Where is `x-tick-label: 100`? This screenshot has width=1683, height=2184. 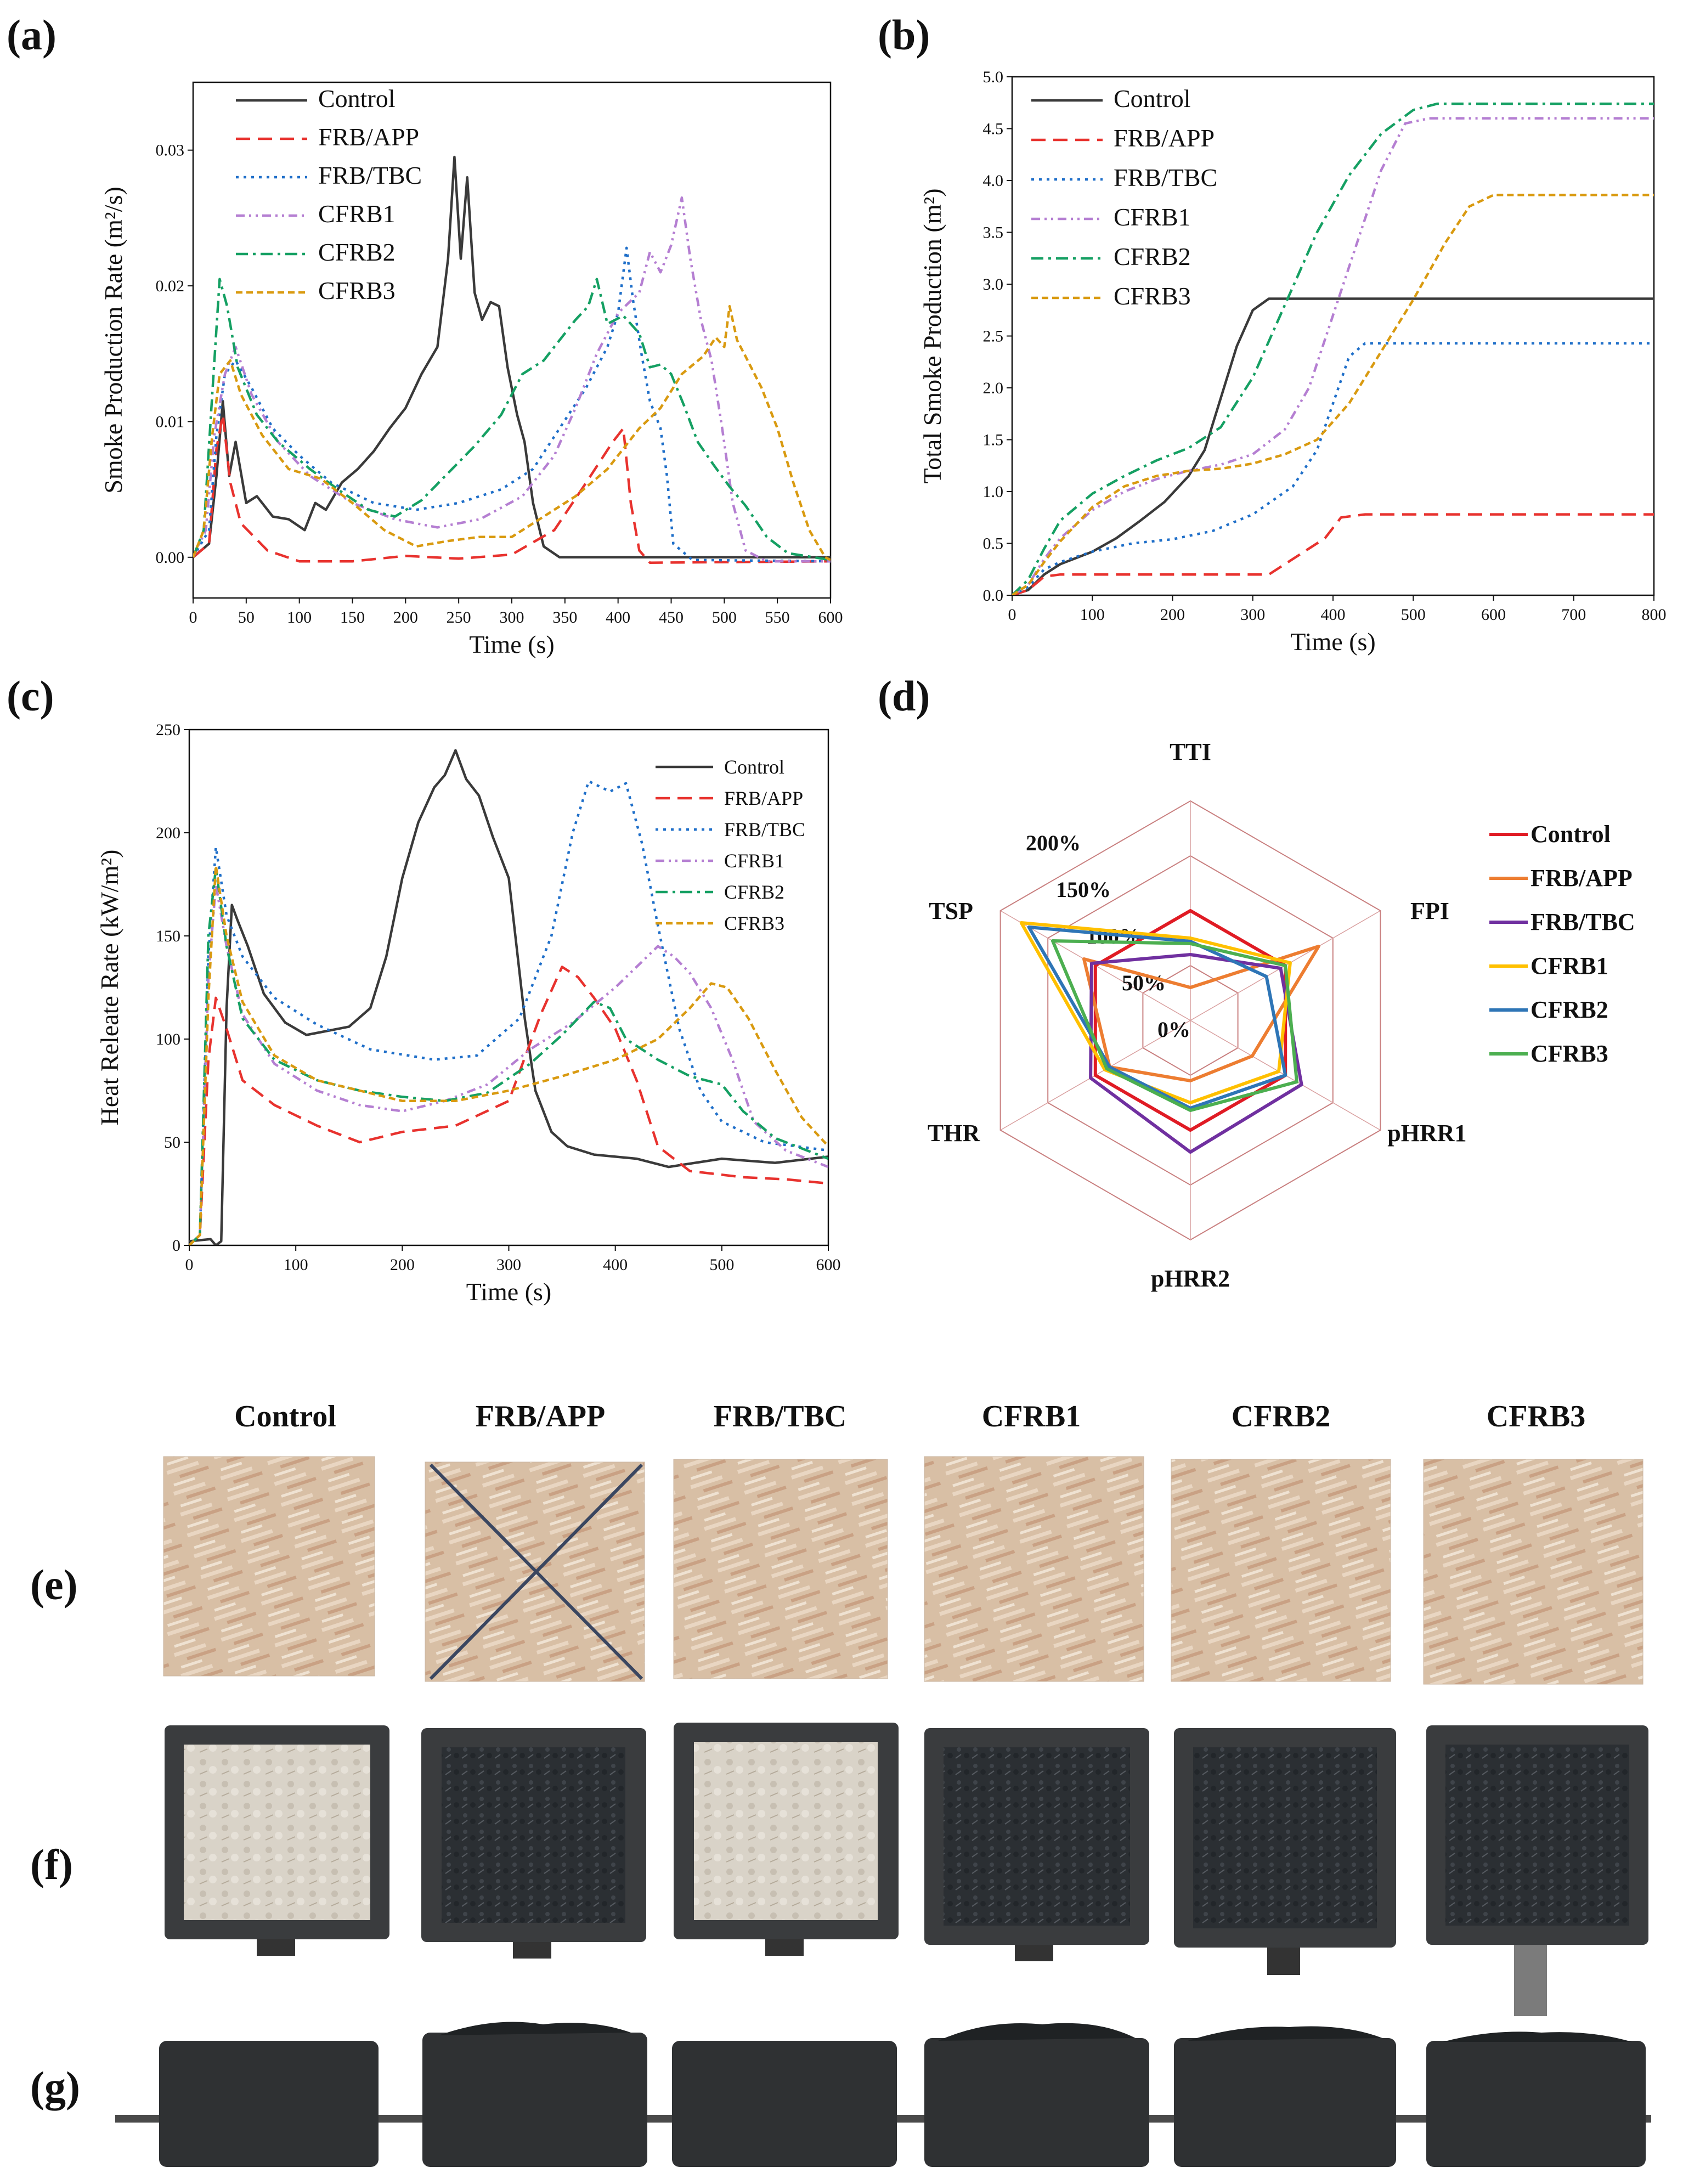
x-tick-label: 100 is located at coordinates (1092, 615).